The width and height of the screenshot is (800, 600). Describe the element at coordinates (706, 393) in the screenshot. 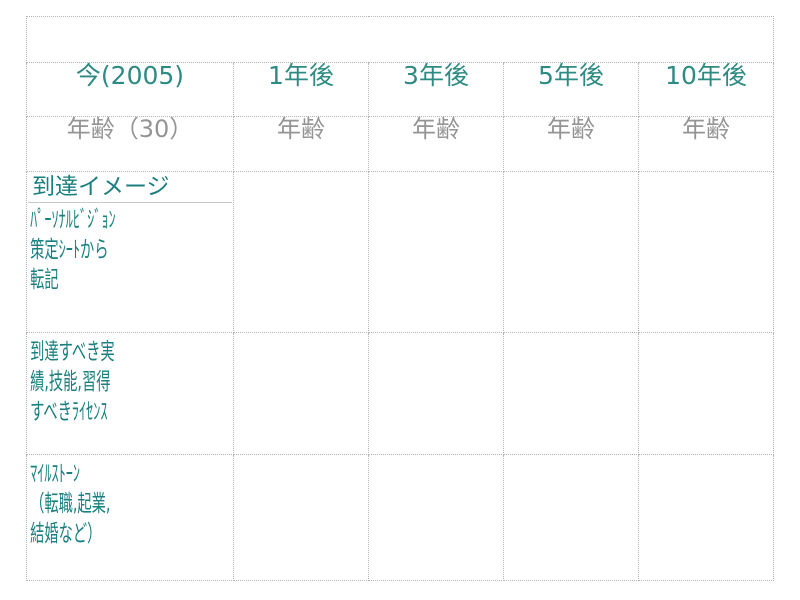

I see `entry-cell-achievements-5y` at that location.